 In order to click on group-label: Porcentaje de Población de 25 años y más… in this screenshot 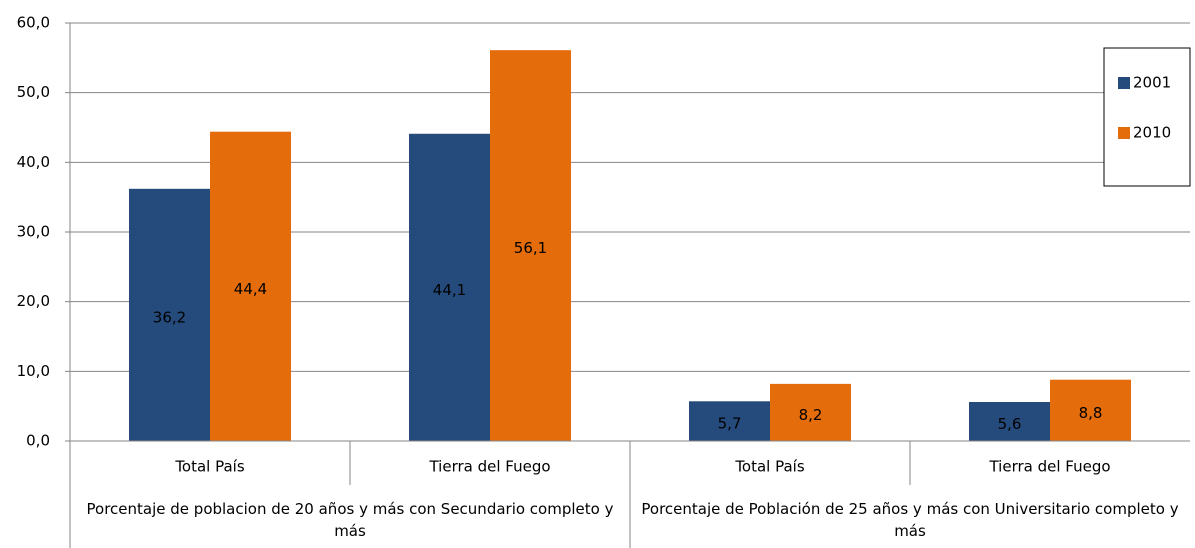, I will do `click(910, 520)`.